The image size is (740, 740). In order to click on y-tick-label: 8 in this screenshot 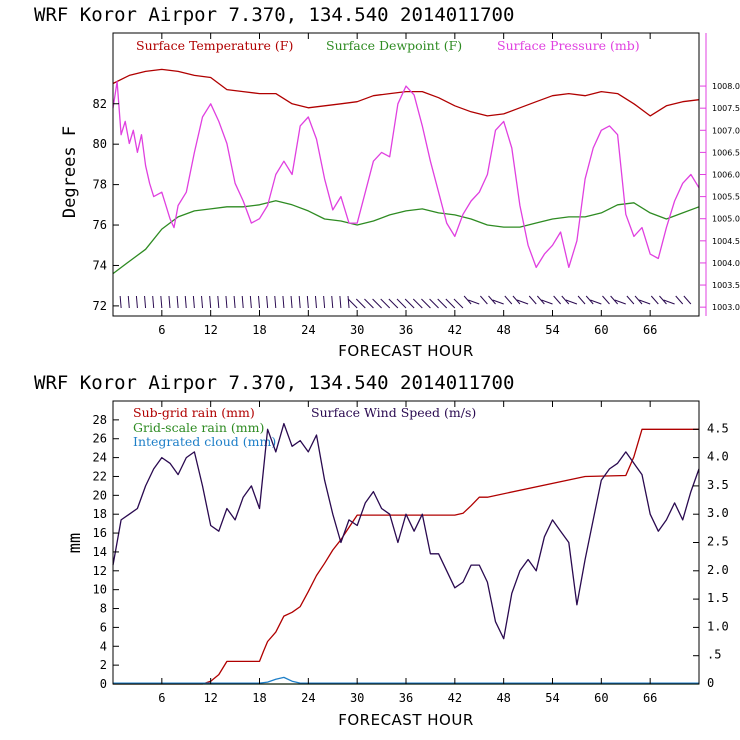, I will do `click(103, 609)`.